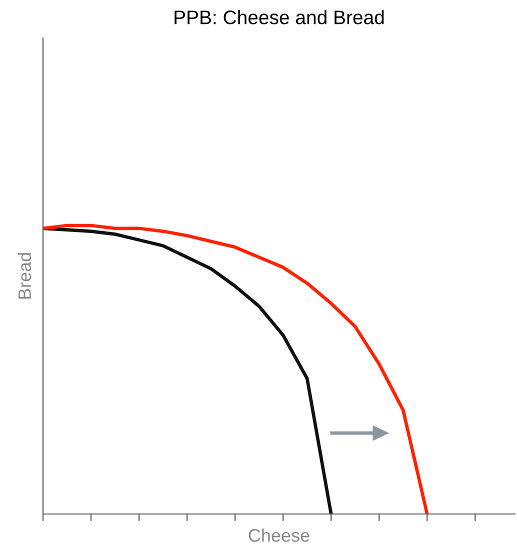  What do you see at coordinates (279, 535) in the screenshot?
I see `x-axis-title: Cheese` at bounding box center [279, 535].